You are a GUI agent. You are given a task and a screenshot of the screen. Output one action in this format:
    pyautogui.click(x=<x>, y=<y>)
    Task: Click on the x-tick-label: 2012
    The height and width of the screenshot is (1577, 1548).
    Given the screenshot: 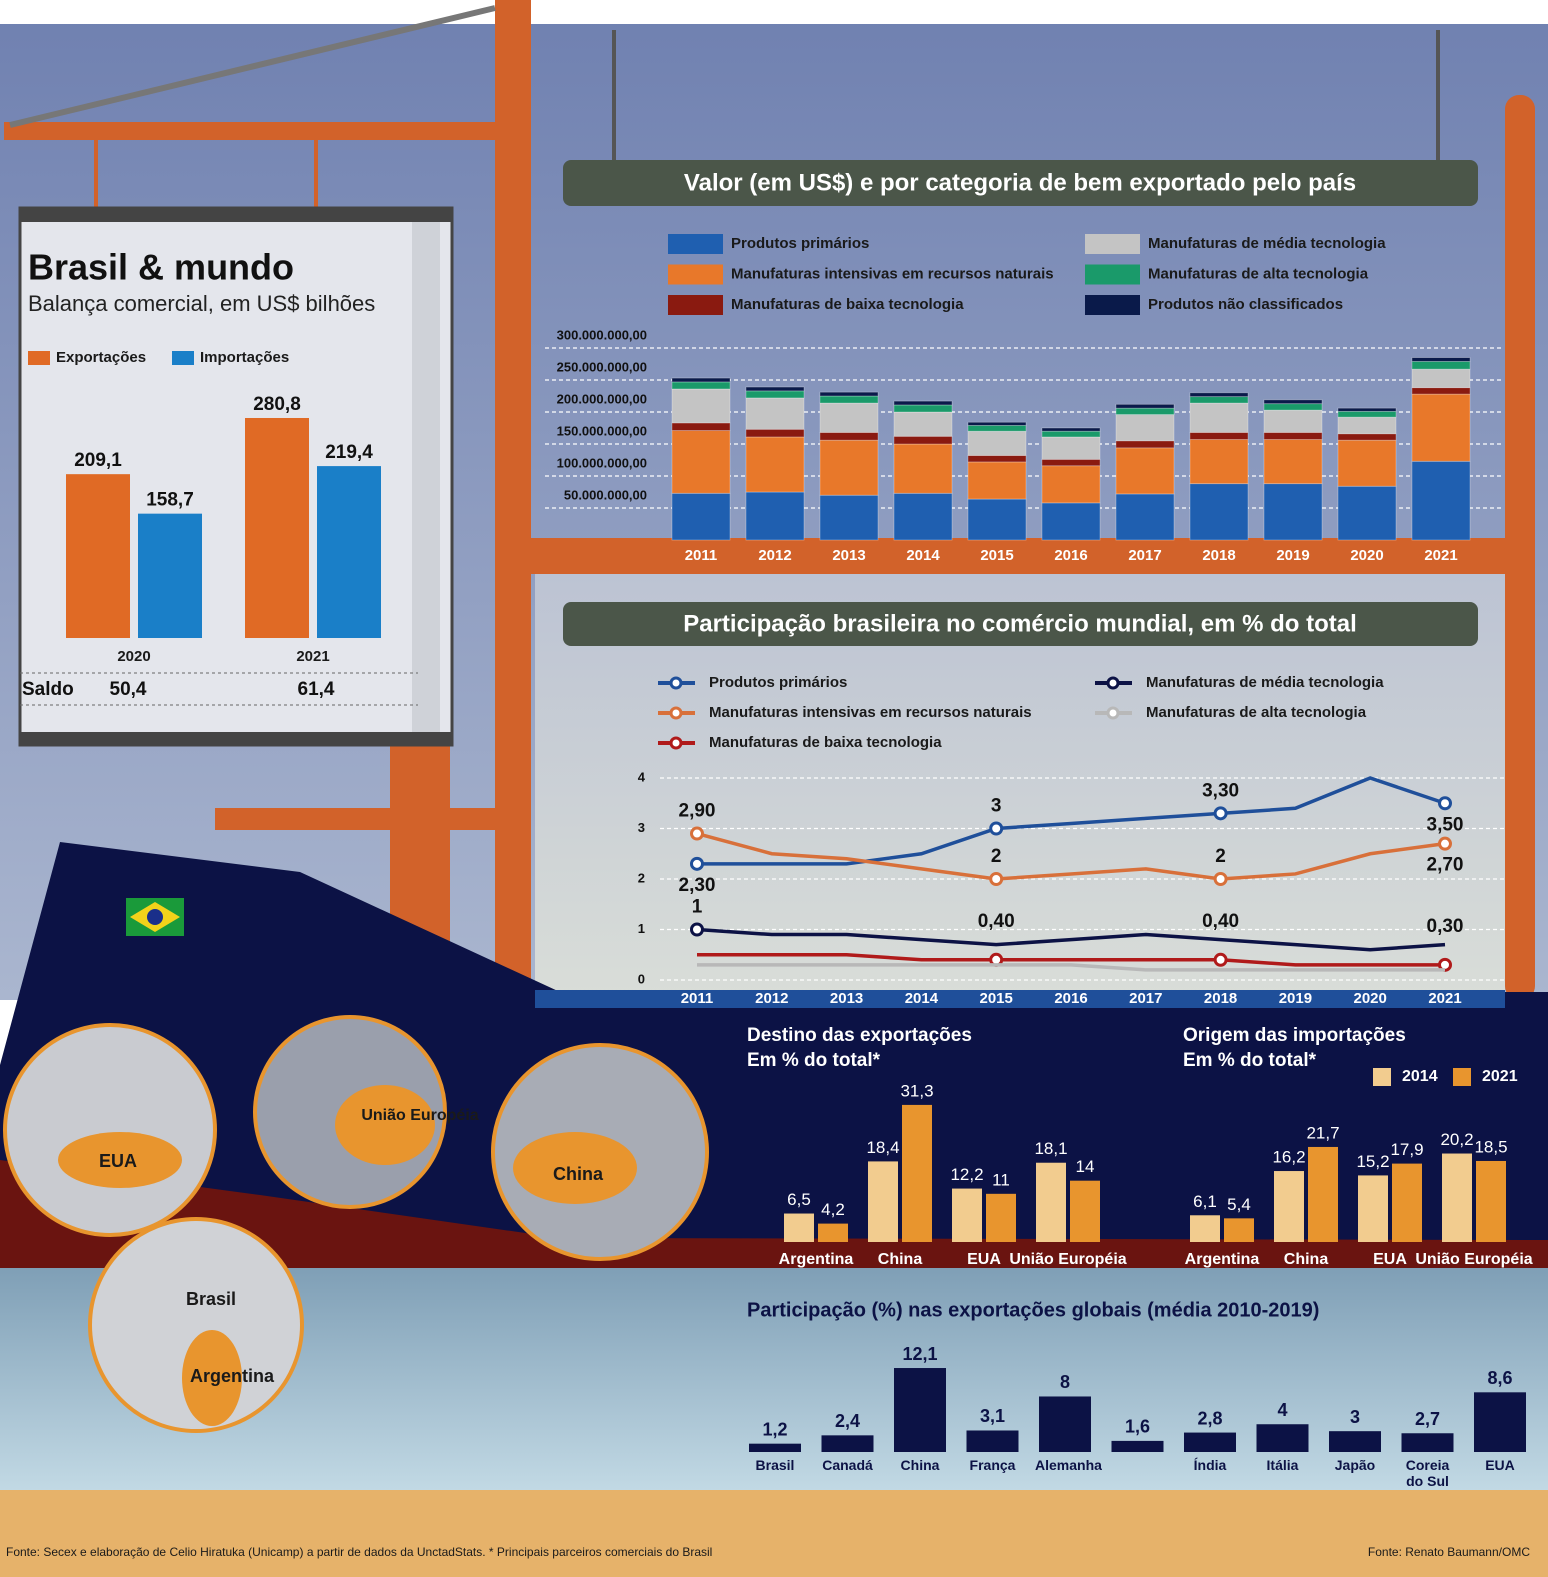 What is the action you would take?
    pyautogui.click(x=774, y=555)
    